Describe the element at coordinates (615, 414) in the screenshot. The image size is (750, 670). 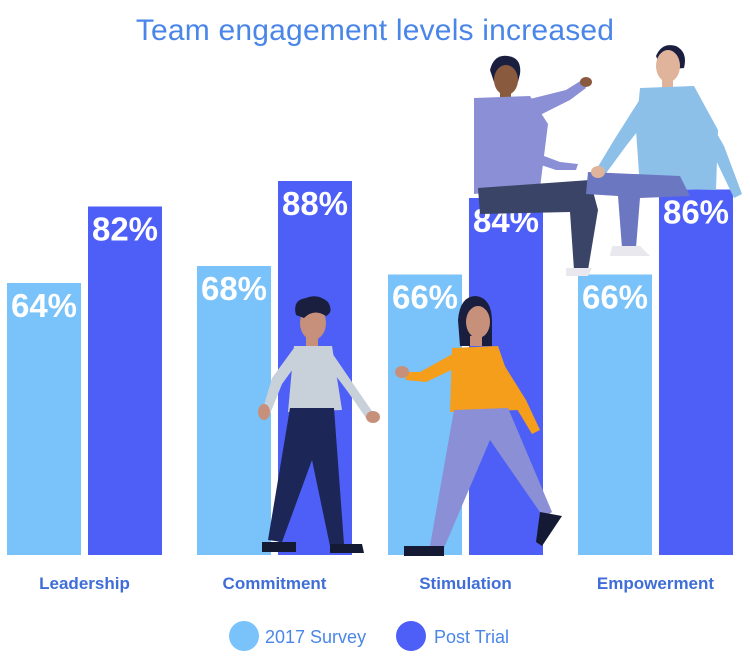
I see `bar-empowerment-2017-survey` at that location.